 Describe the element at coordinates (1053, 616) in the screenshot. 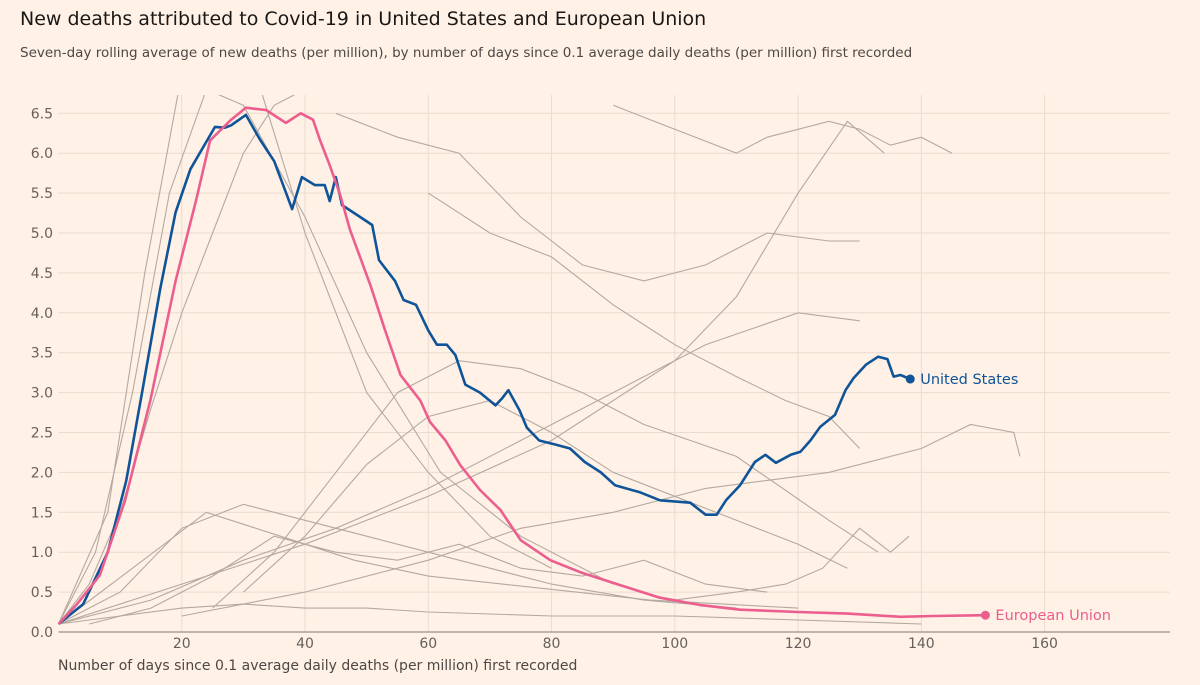

I see `european-union-label: European Union` at that location.